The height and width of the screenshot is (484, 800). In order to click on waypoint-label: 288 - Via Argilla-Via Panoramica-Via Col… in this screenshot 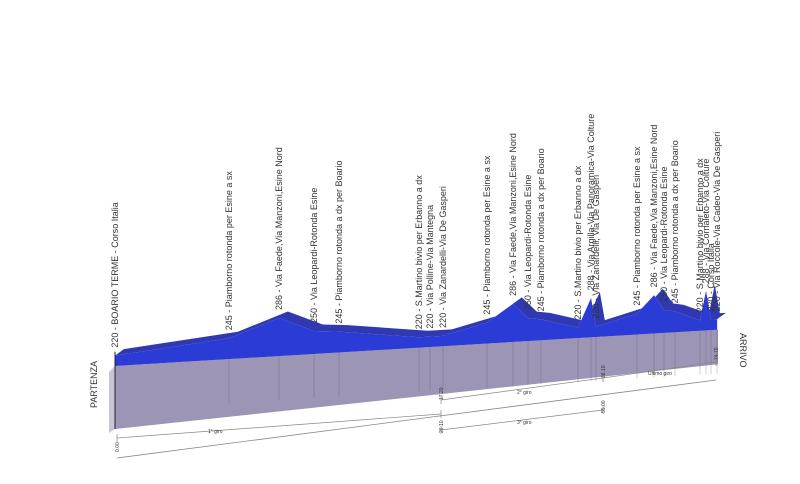, I will do `click(591, 202)`.